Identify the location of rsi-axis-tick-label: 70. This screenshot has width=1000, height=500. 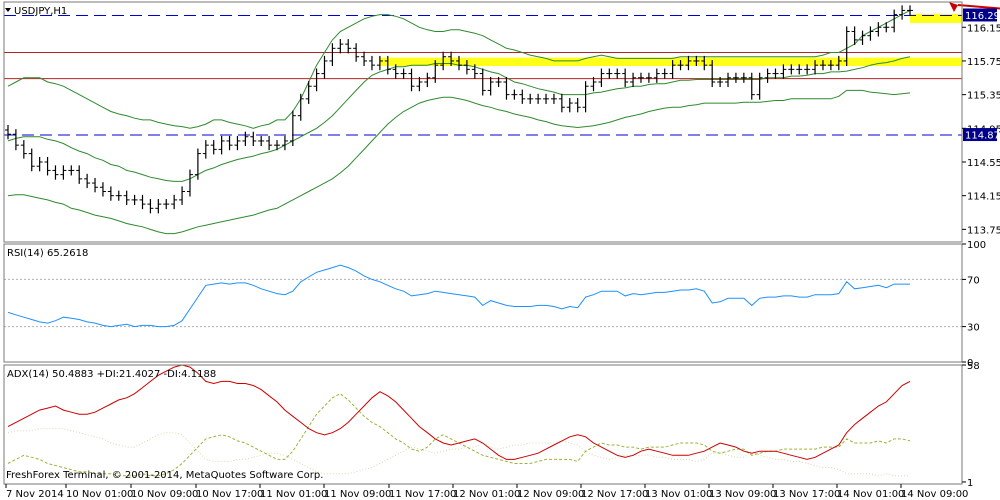
(973, 280).